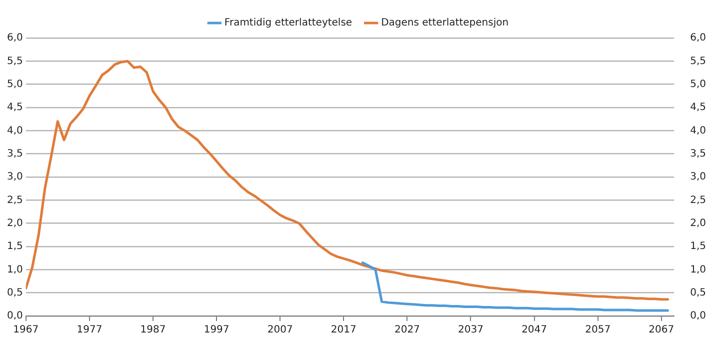  Describe the element at coordinates (698, 200) in the screenshot. I see `y2-tick-label: 2,5` at that location.